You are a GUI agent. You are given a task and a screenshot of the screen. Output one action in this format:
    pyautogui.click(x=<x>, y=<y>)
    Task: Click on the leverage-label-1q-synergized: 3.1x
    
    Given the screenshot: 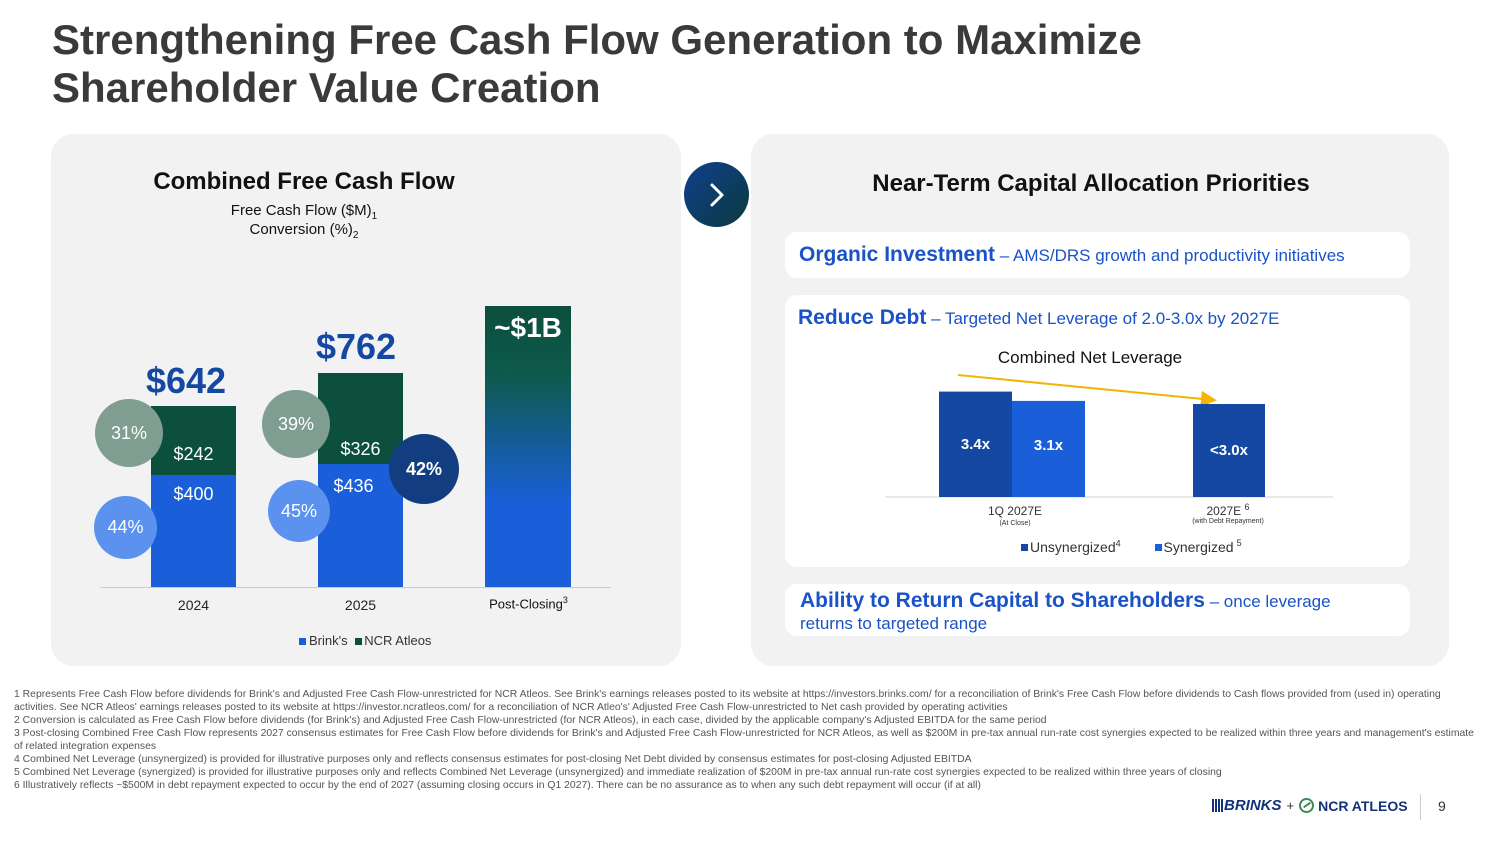 What is the action you would take?
    pyautogui.click(x=1048, y=445)
    